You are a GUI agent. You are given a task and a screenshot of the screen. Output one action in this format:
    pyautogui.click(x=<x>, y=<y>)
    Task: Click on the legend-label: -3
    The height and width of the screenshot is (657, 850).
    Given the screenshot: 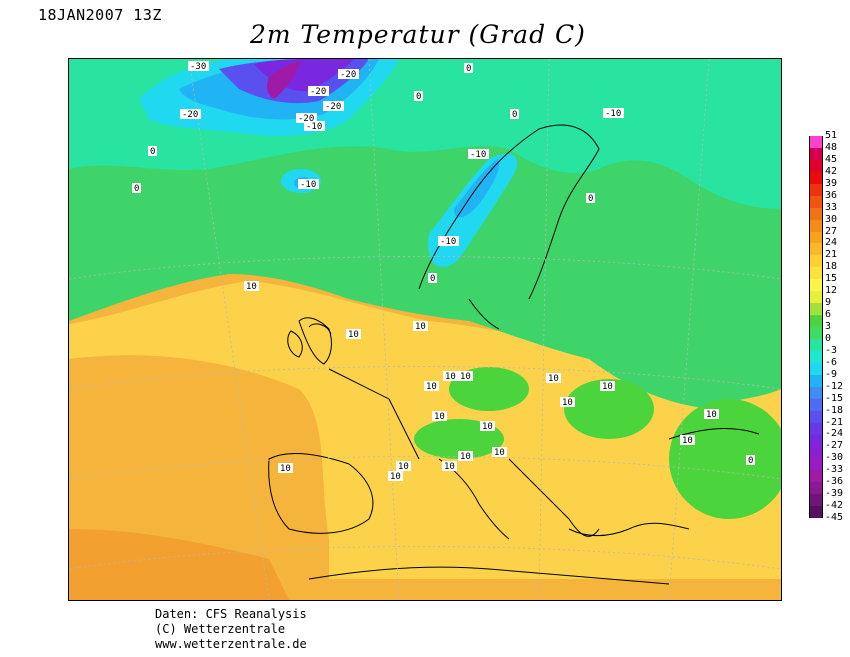 What is the action you would take?
    pyautogui.click(x=831, y=350)
    